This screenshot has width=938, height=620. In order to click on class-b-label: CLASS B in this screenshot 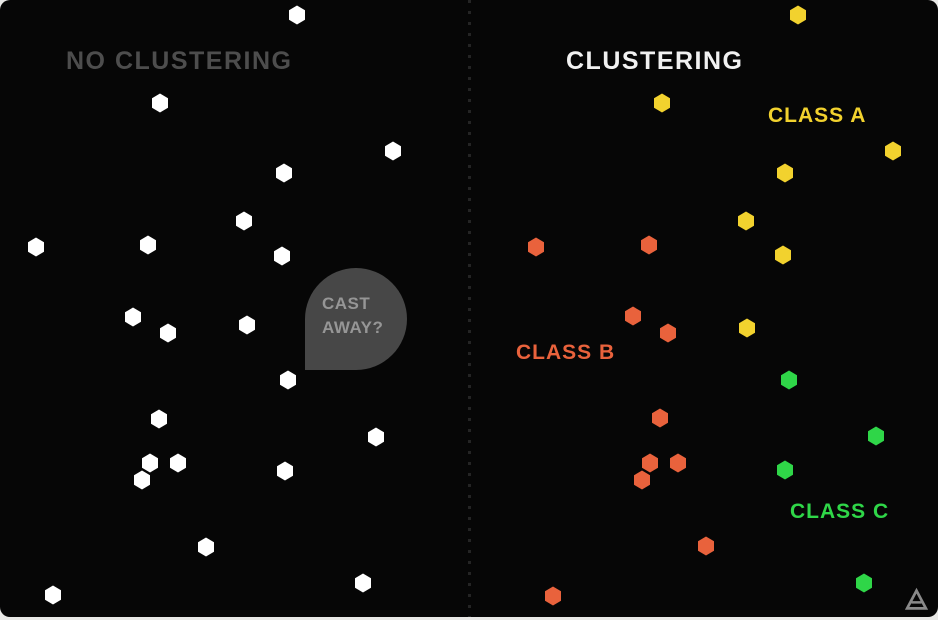, I will do `click(566, 352)`.